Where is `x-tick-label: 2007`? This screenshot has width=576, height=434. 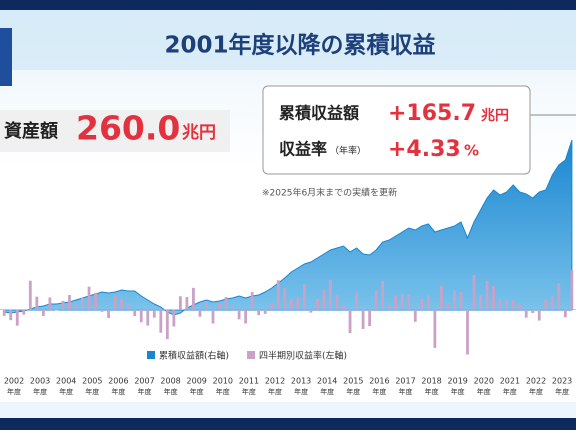 x-tick-label: 2007 is located at coordinates (144, 381).